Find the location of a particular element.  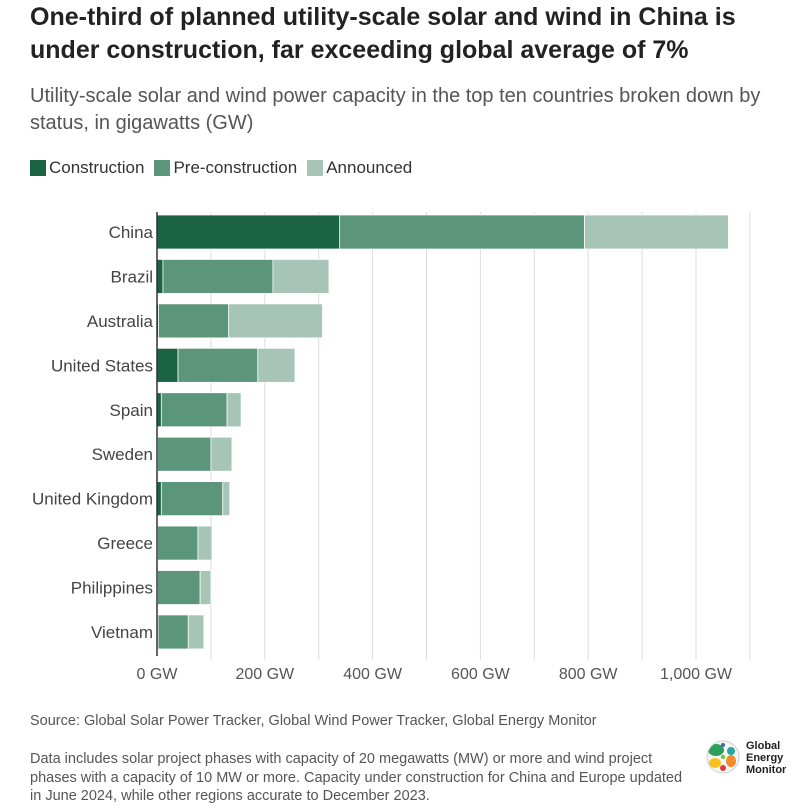

legend-item-pre-construction: Pre-construction is located at coordinates (225, 168).